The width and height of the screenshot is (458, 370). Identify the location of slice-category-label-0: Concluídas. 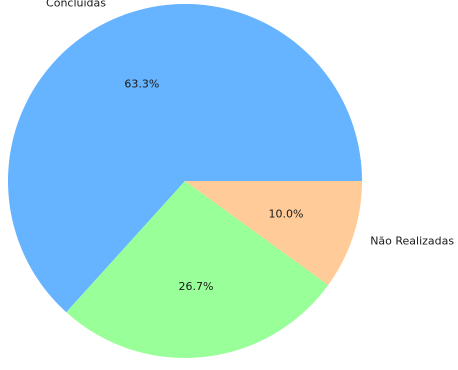
(76, 5).